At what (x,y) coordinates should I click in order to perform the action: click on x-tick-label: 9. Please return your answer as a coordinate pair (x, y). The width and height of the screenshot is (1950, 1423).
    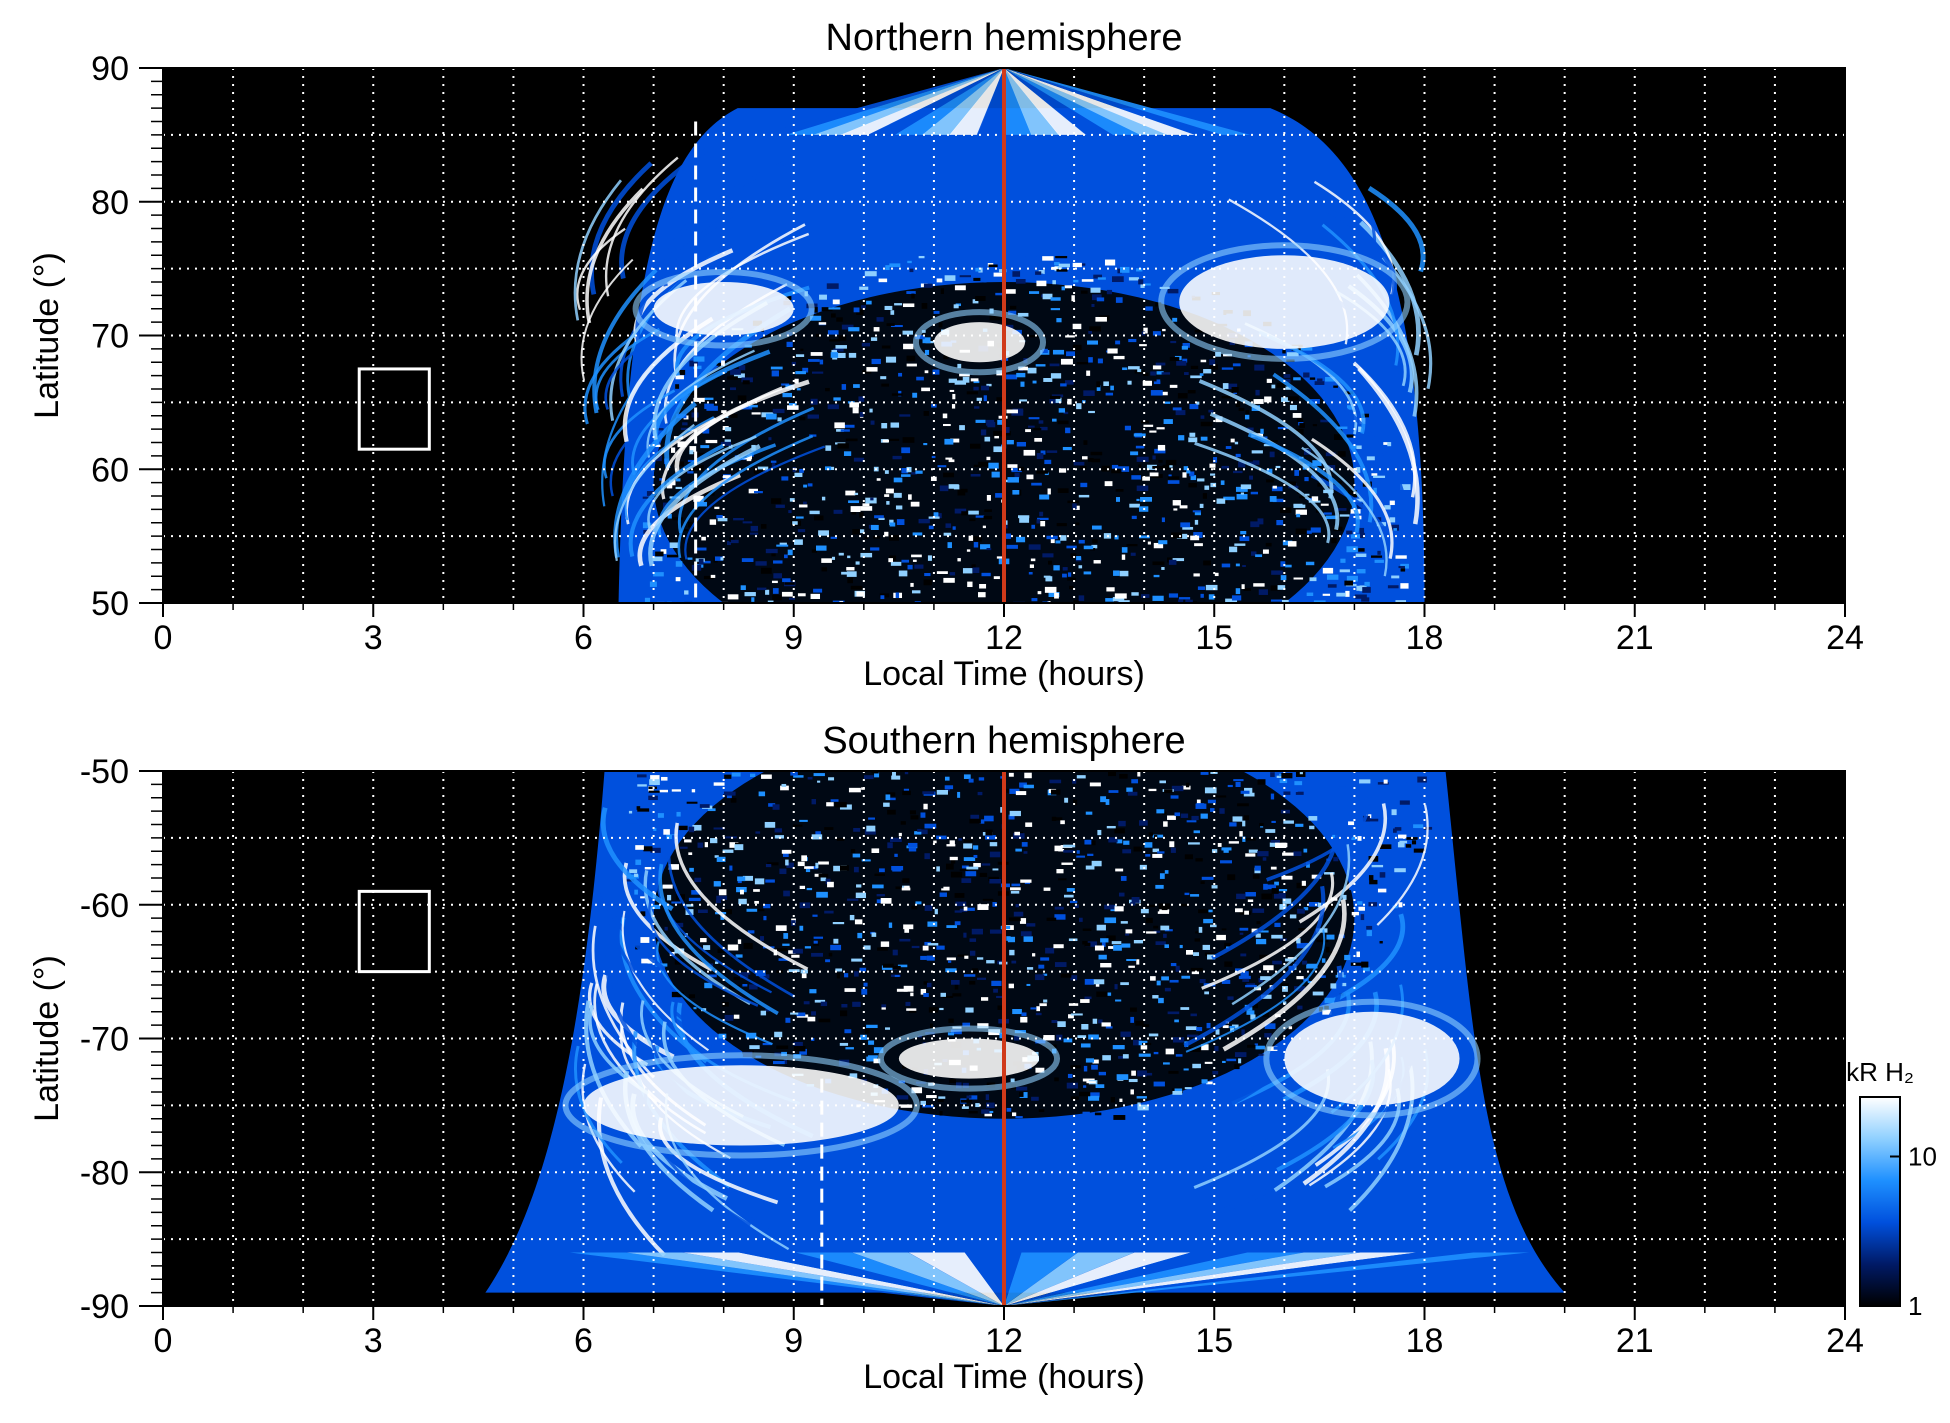
    Looking at the image, I should click on (793, 638).